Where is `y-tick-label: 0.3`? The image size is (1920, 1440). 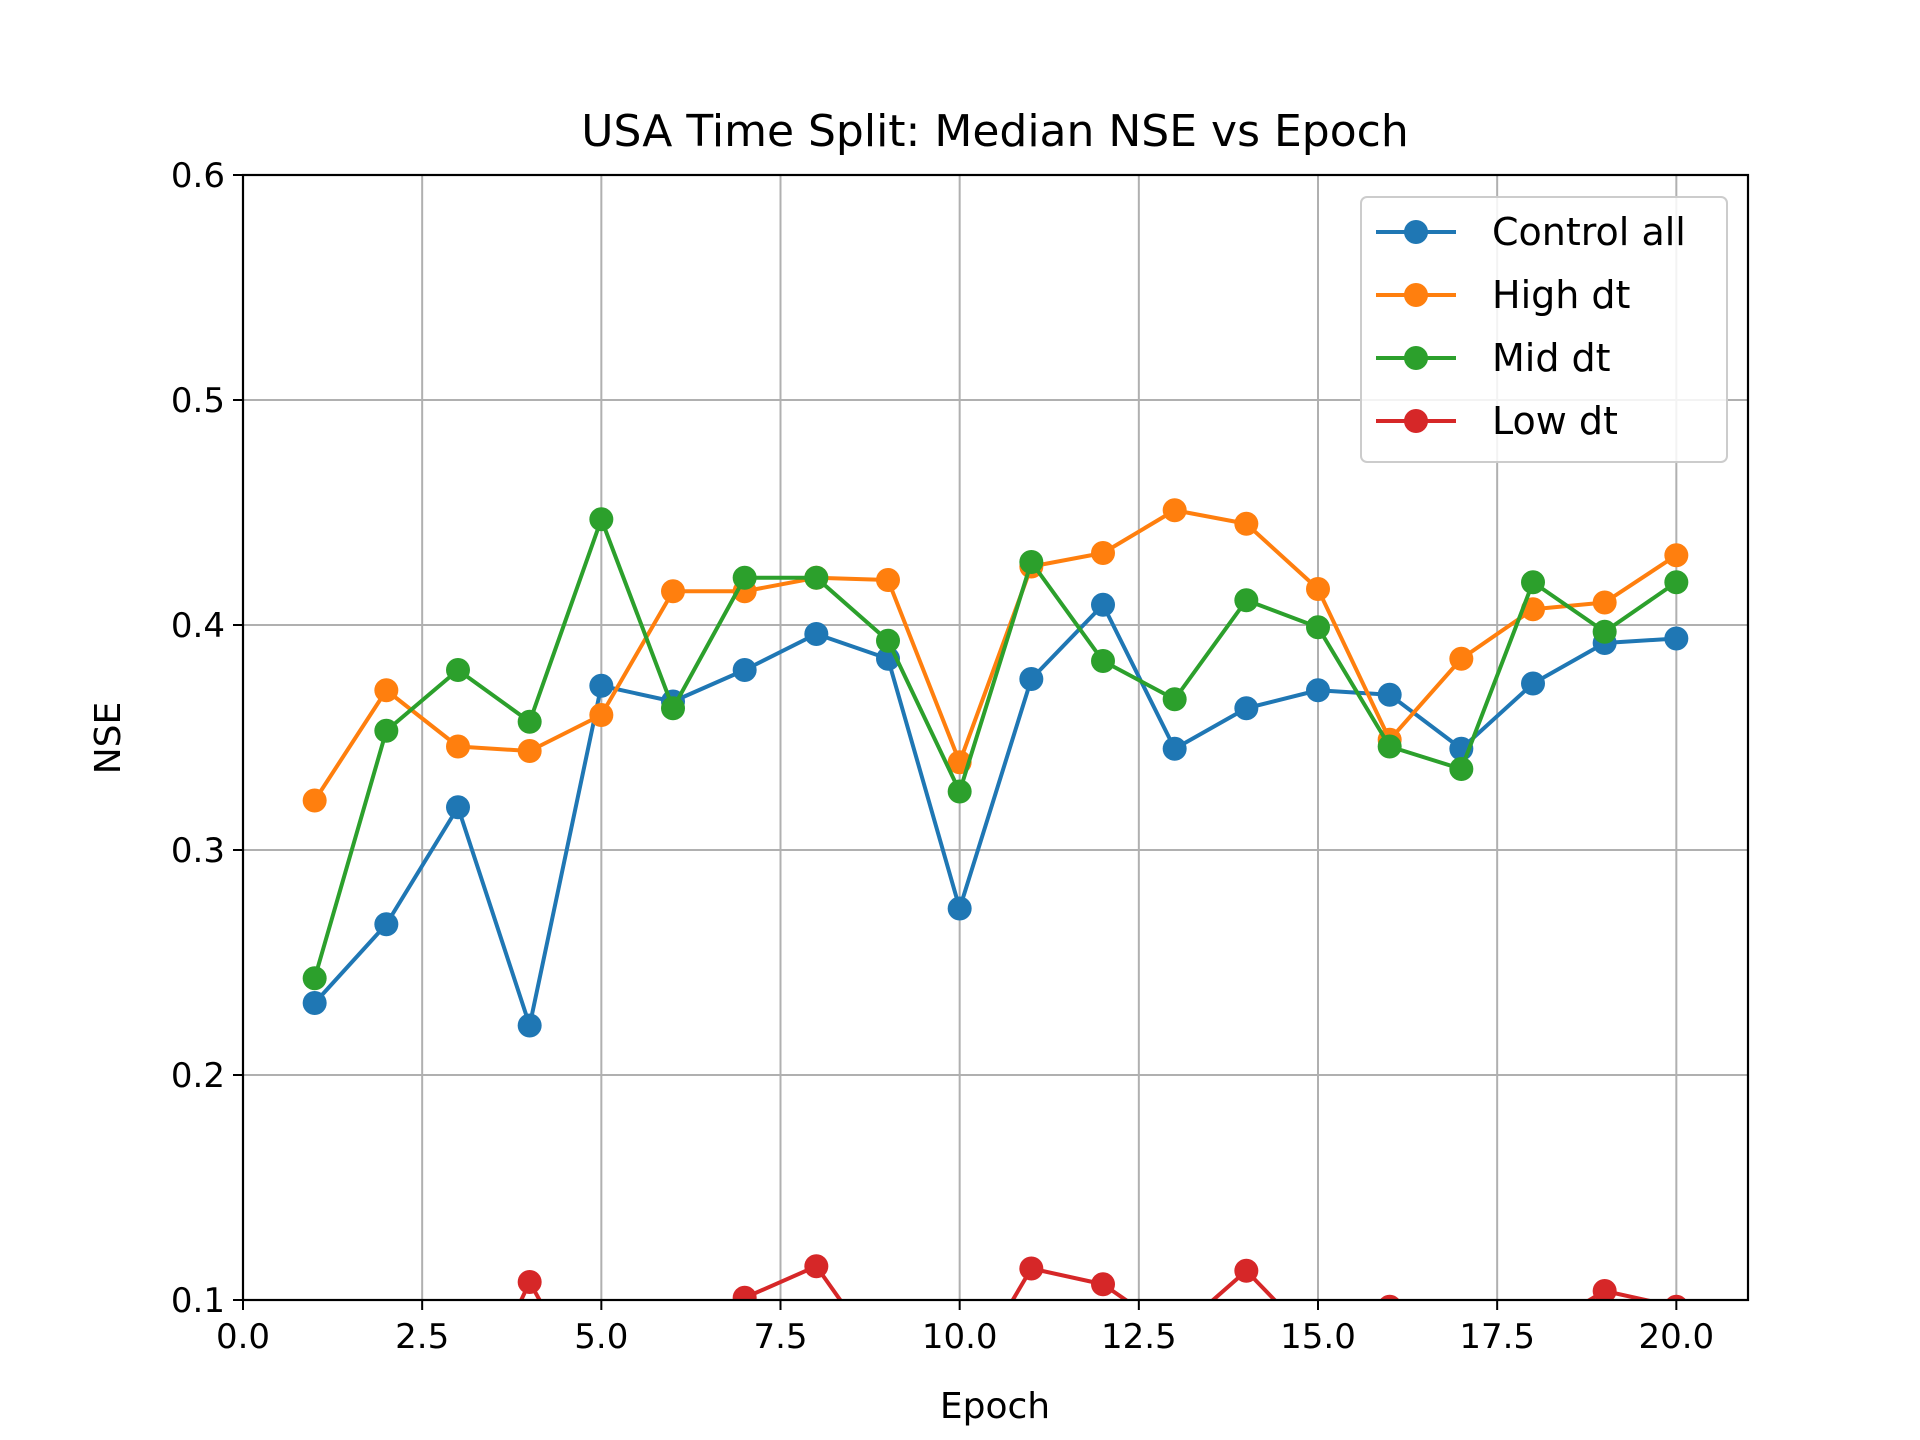 y-tick-label: 0.3 is located at coordinates (198, 851).